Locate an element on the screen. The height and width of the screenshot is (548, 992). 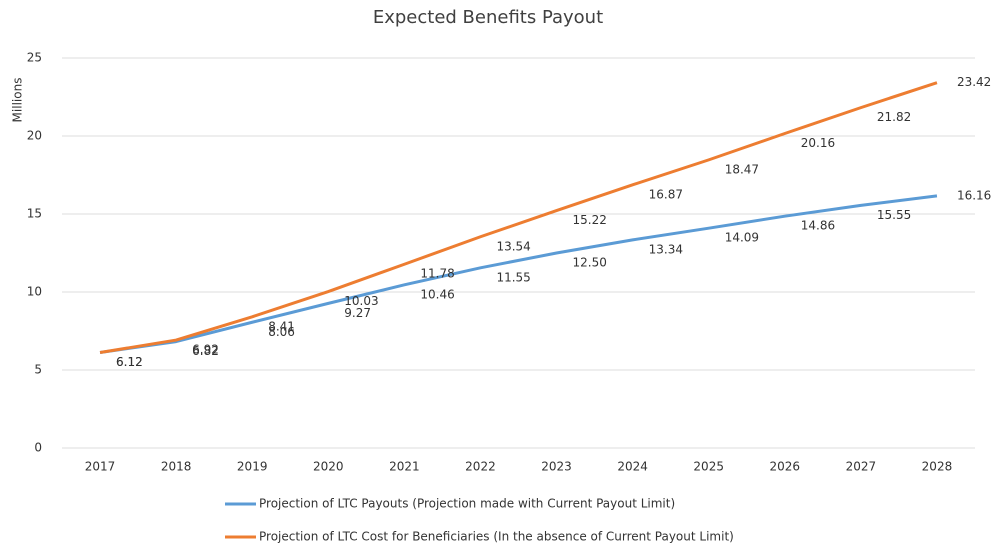
data-label: 16.16 is located at coordinates (974, 195).